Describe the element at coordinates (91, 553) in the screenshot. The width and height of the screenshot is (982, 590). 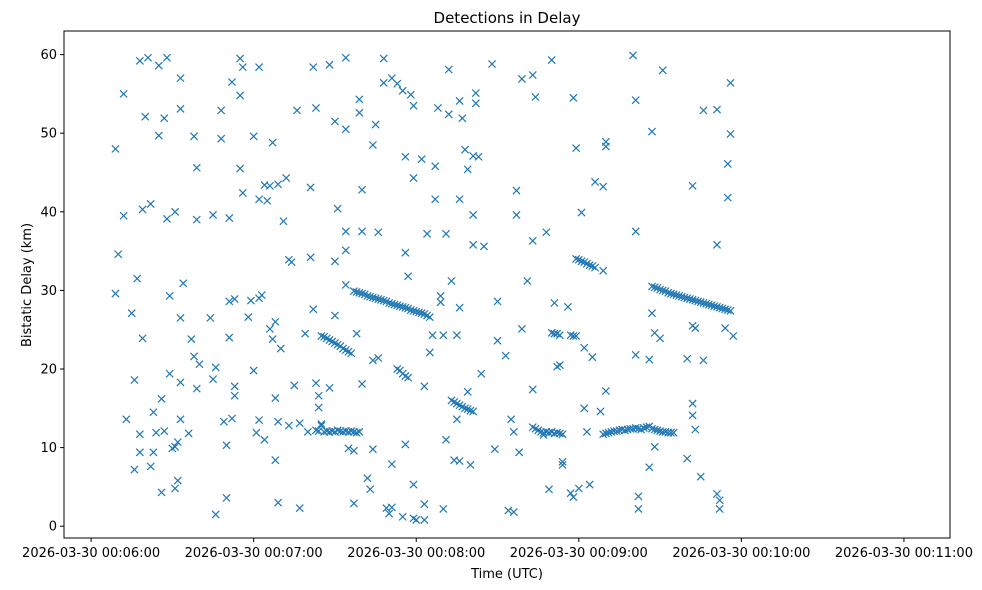
I see `x-tick-label: 2026-03-30 00:06:00` at that location.